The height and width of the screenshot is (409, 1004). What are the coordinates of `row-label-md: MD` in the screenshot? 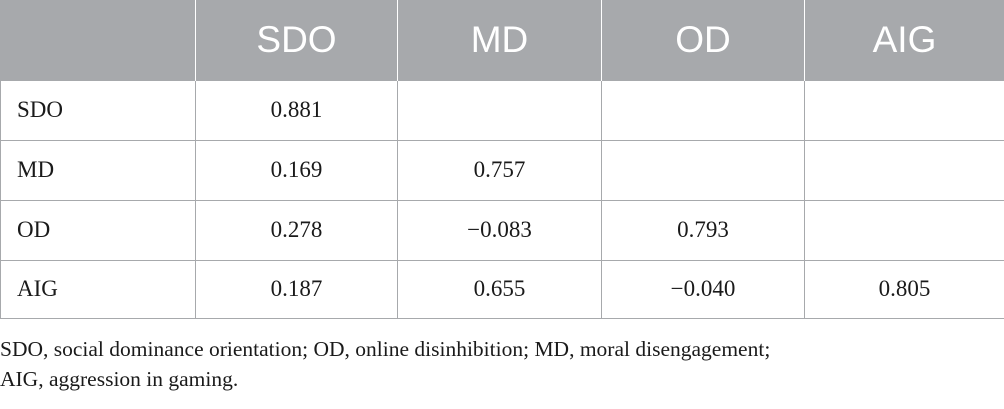 It's located at (98, 170).